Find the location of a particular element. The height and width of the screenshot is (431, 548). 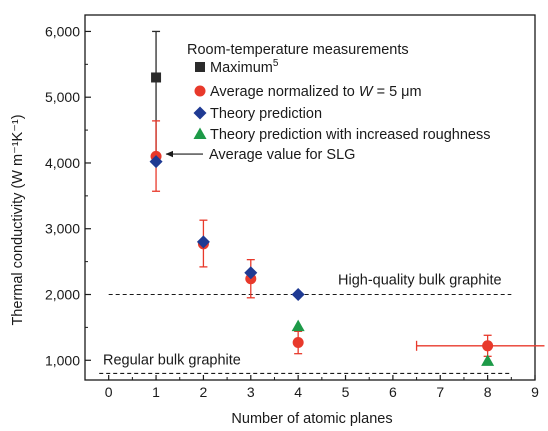

x-tick-label: 5 is located at coordinates (346, 392).